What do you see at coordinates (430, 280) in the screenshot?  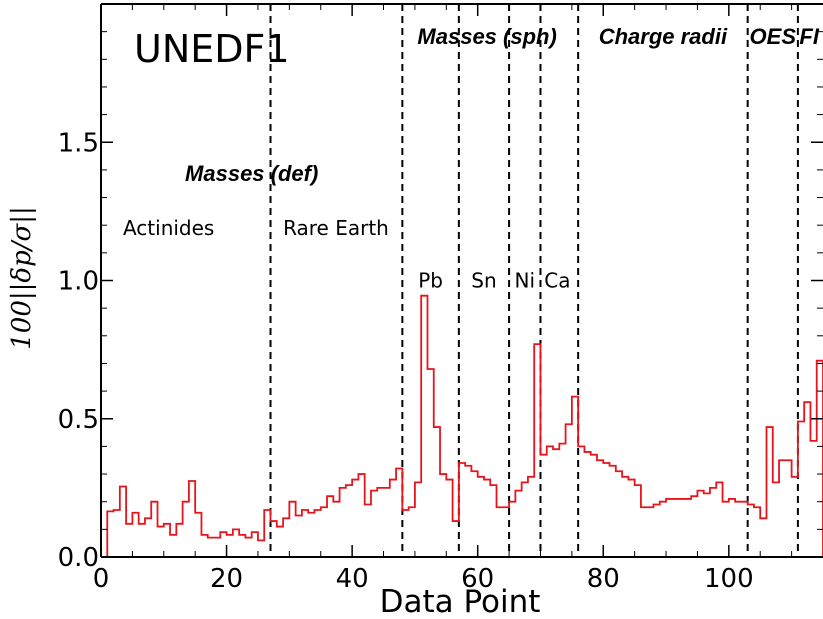 I see `region-label: Pb` at bounding box center [430, 280].